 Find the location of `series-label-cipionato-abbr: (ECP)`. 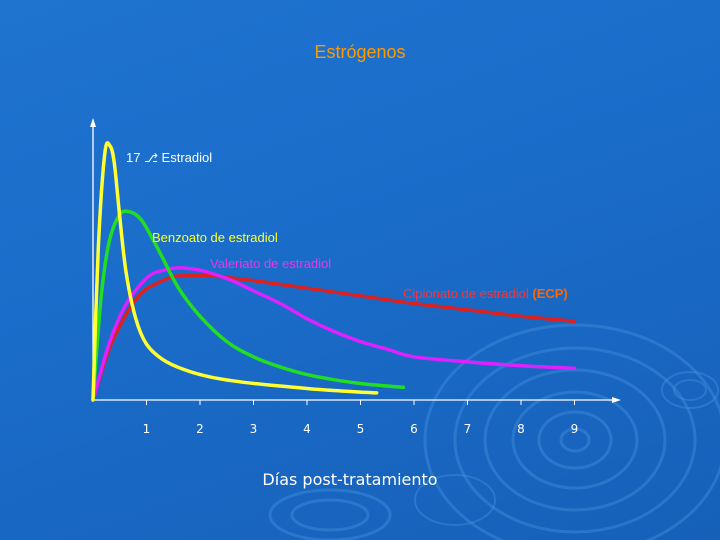

series-label-cipionato-abbr: (ECP) is located at coordinates (549, 293).